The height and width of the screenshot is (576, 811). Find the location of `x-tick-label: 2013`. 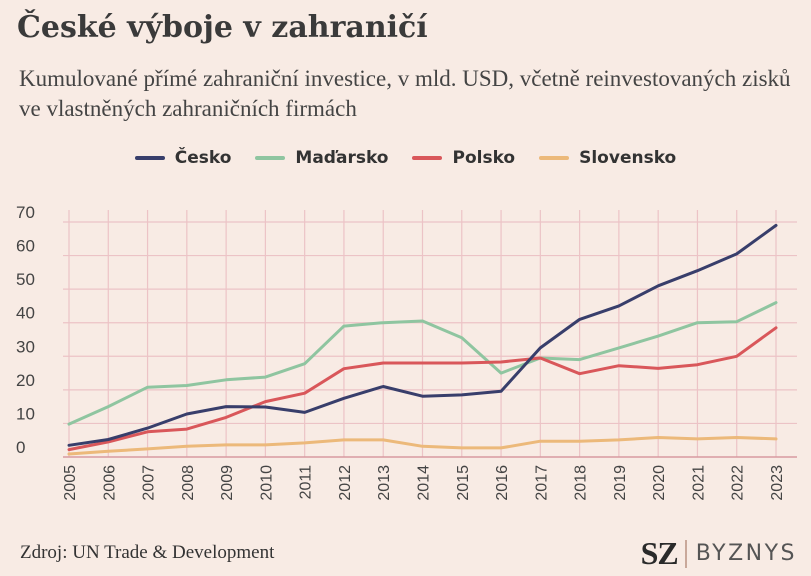

x-tick-label: 2013 is located at coordinates (384, 483).